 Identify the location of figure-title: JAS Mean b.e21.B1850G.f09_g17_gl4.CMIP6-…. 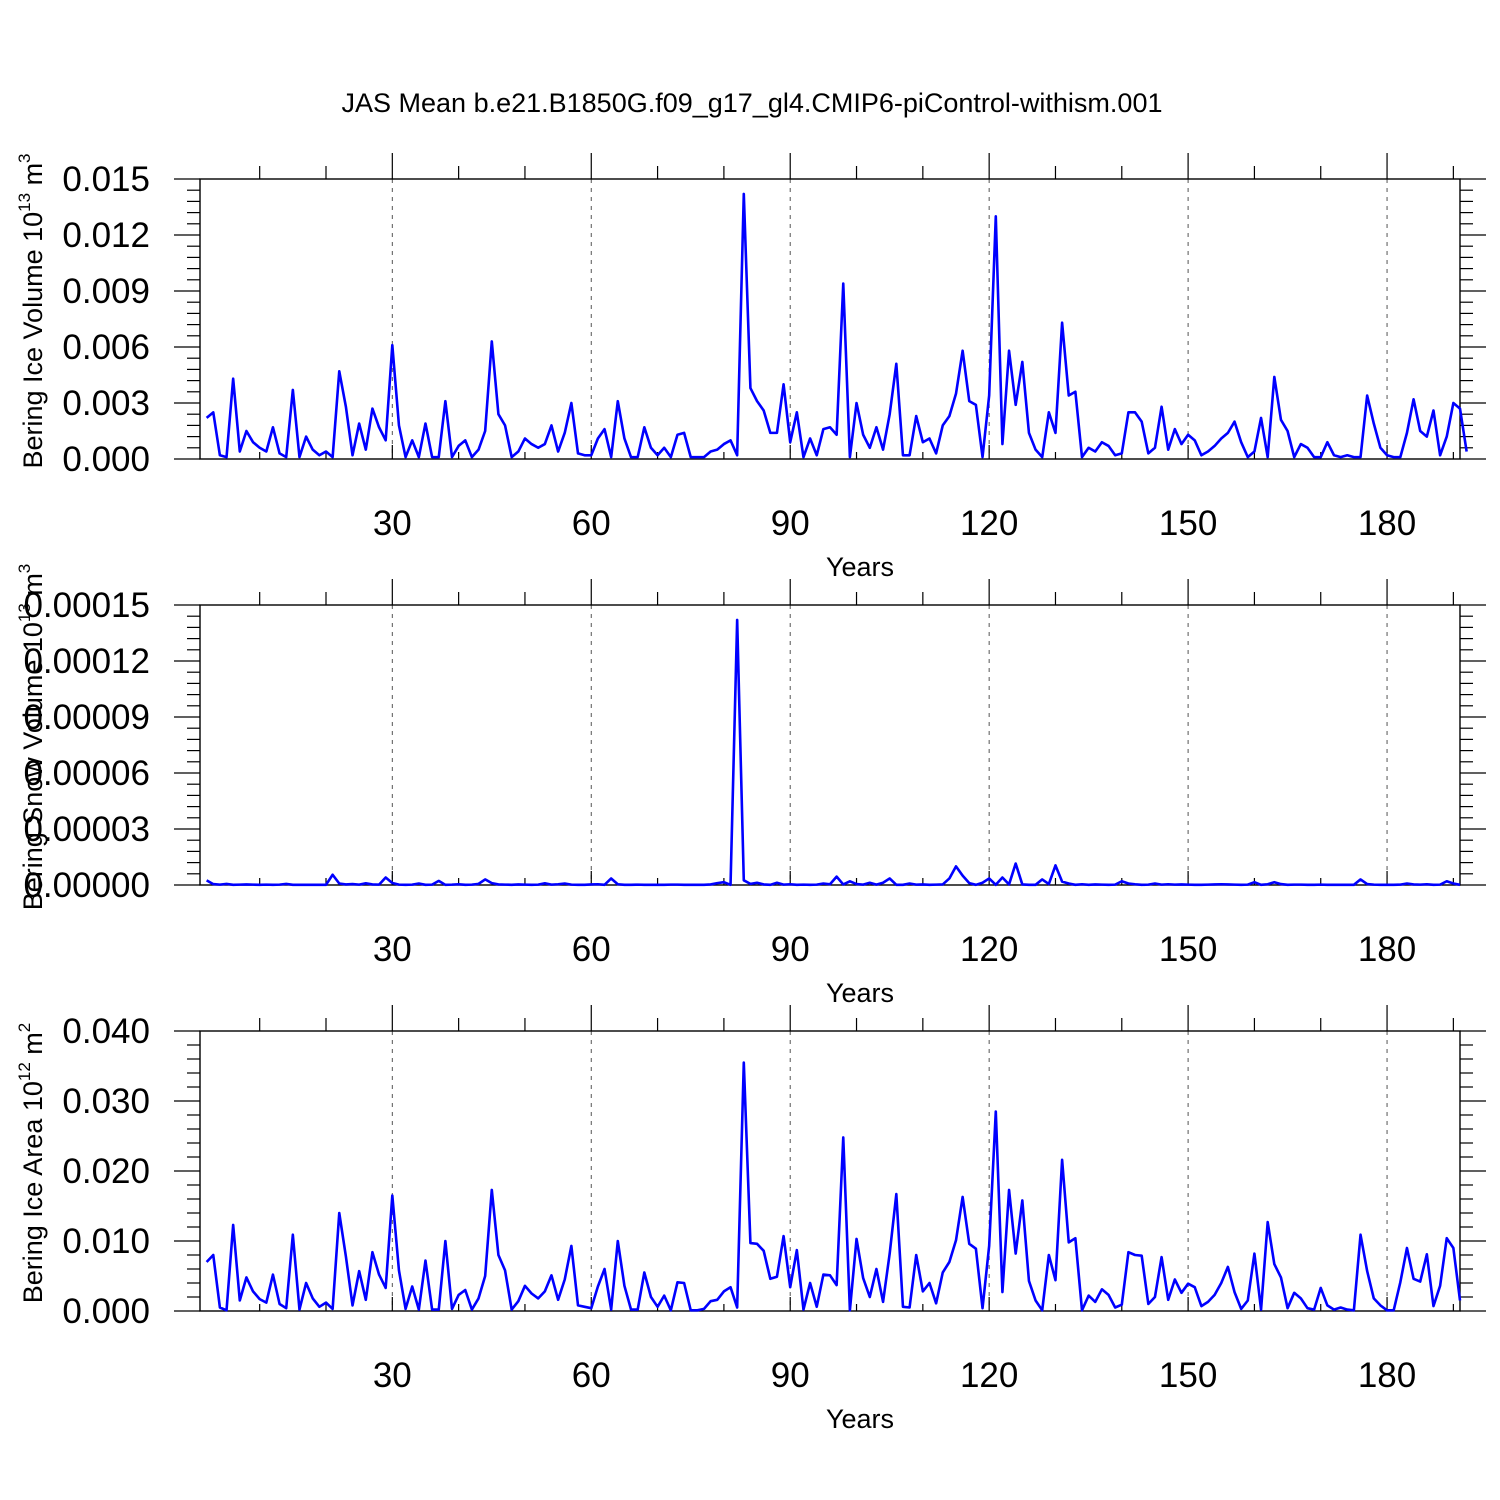
(752, 103).